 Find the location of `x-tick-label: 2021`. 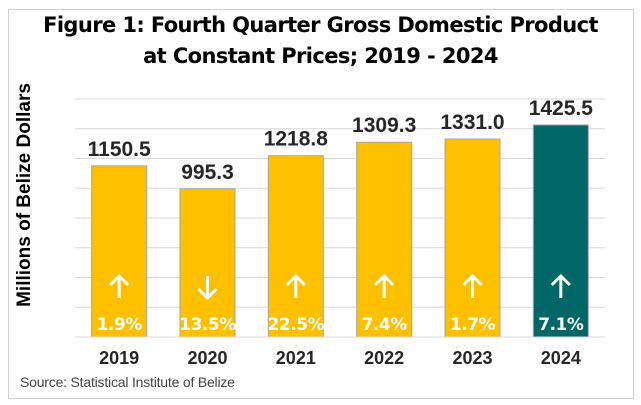

x-tick-label: 2021 is located at coordinates (296, 358).